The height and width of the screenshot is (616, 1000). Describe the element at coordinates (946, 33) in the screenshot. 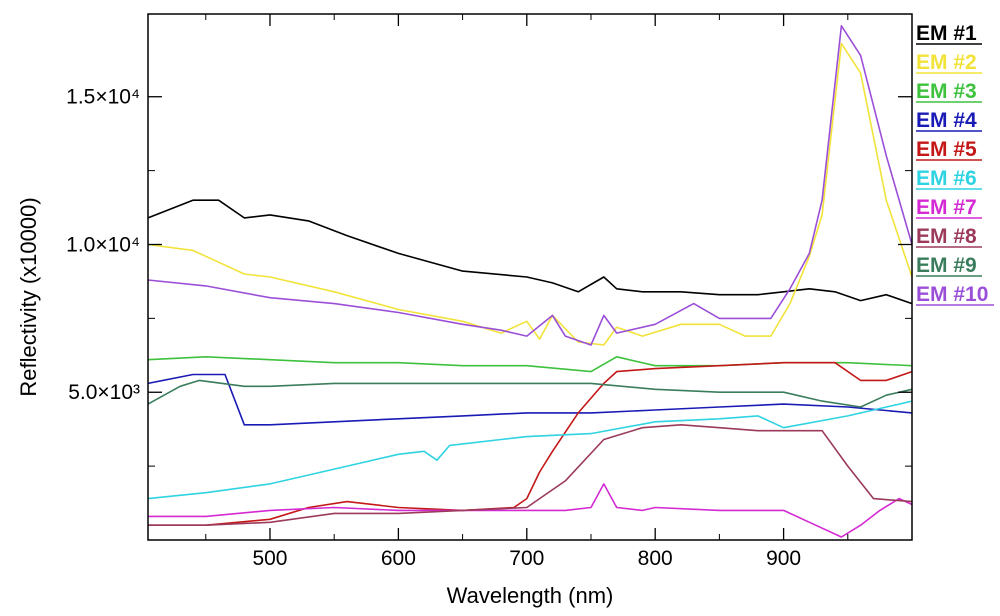

I see `legend-label-em-1: EM #1` at that location.